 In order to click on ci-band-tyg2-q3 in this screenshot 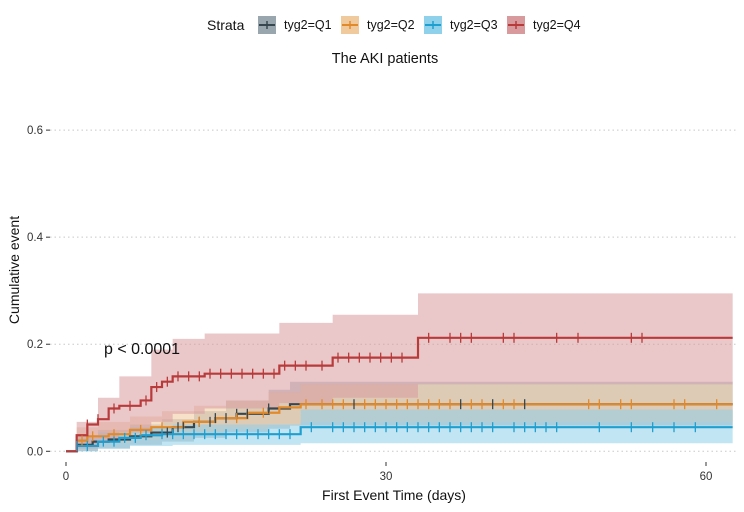, I will do `click(399, 430)`.